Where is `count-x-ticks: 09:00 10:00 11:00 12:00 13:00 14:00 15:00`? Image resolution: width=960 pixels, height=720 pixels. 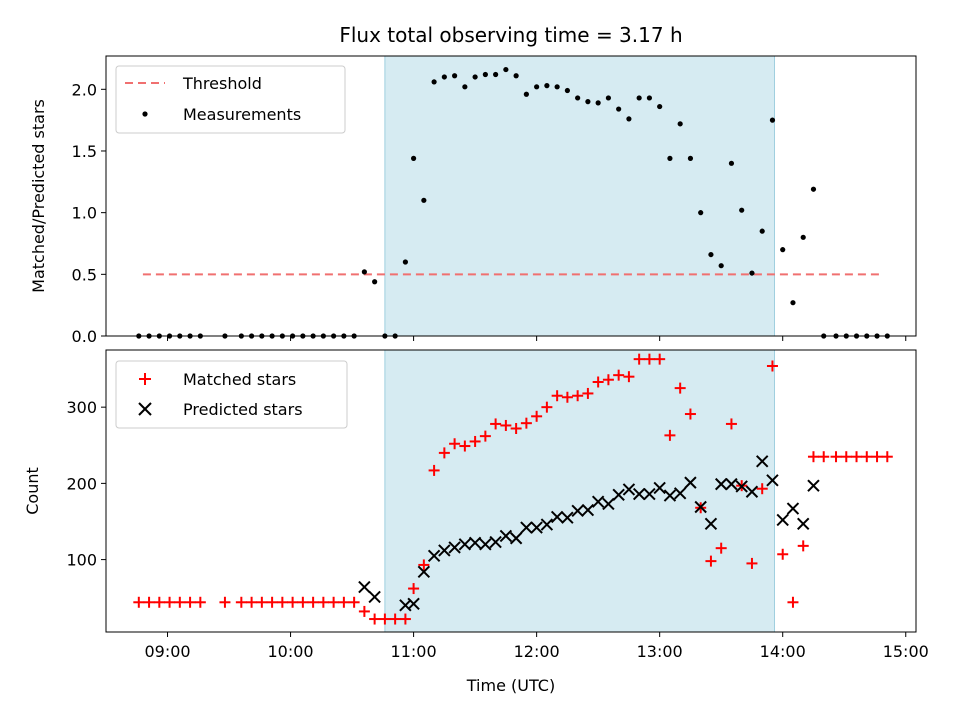
count-x-ticks: 09:00 10:00 11:00 12:00 13:00 14:00 15:00 is located at coordinates (536, 646).